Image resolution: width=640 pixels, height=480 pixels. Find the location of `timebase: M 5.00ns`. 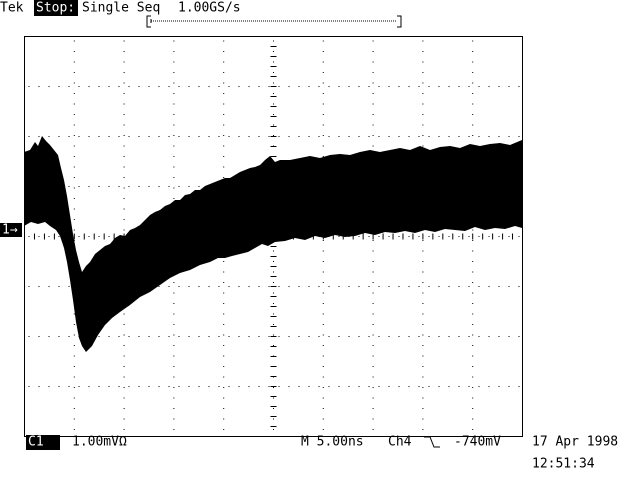

timebase: M 5.00ns is located at coordinates (332, 442).